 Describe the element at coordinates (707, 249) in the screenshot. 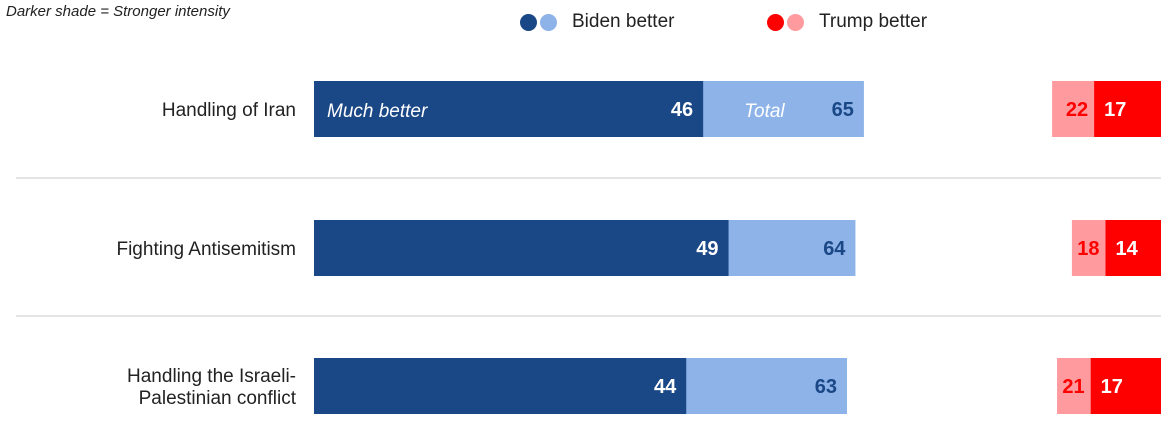

I see `biden-strong-value: 49` at that location.